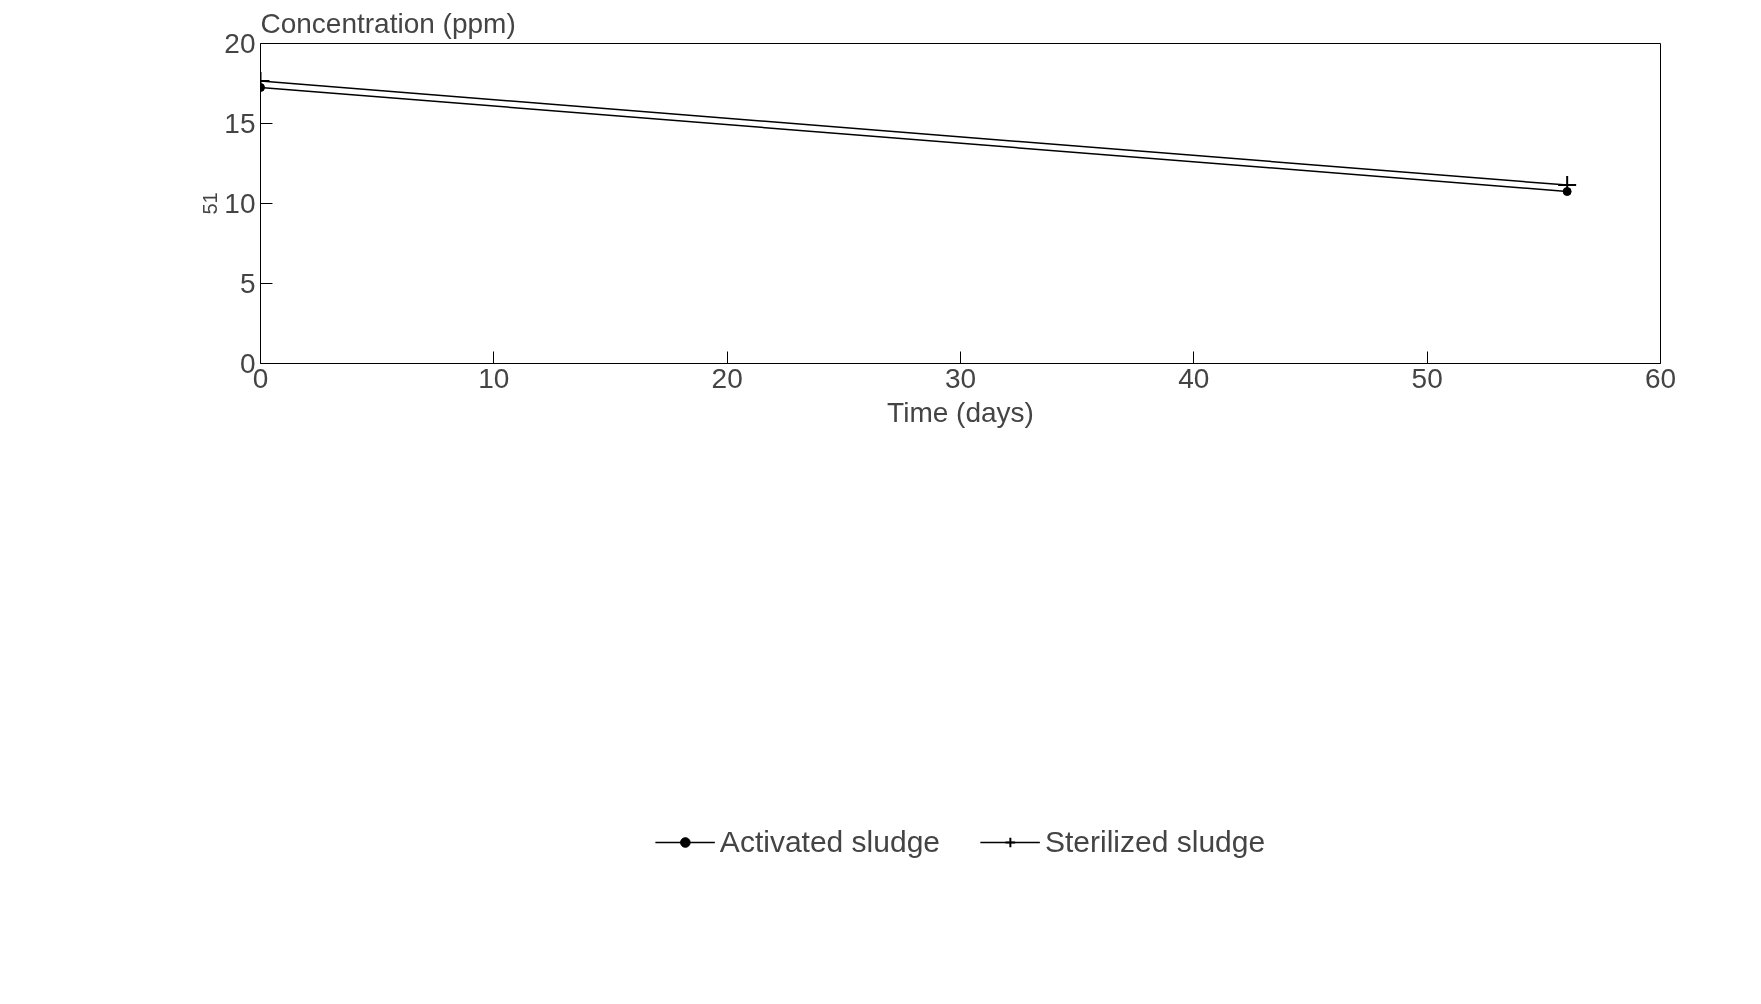 This screenshot has height=1004, width=1761. What do you see at coordinates (240, 43) in the screenshot?
I see `y-tick-label: 20` at bounding box center [240, 43].